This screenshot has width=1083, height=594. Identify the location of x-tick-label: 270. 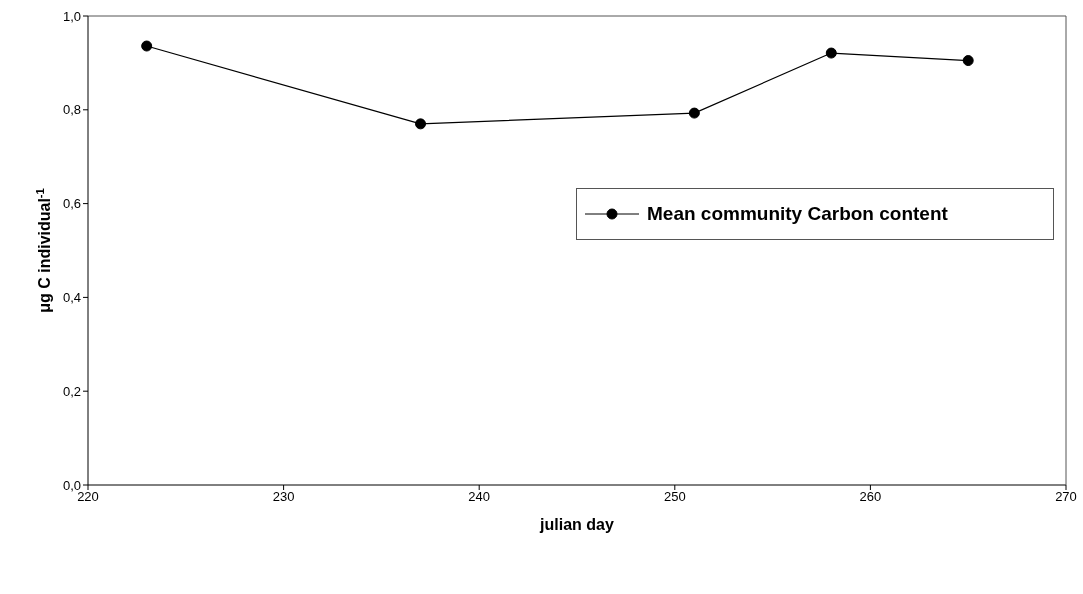
(1066, 497).